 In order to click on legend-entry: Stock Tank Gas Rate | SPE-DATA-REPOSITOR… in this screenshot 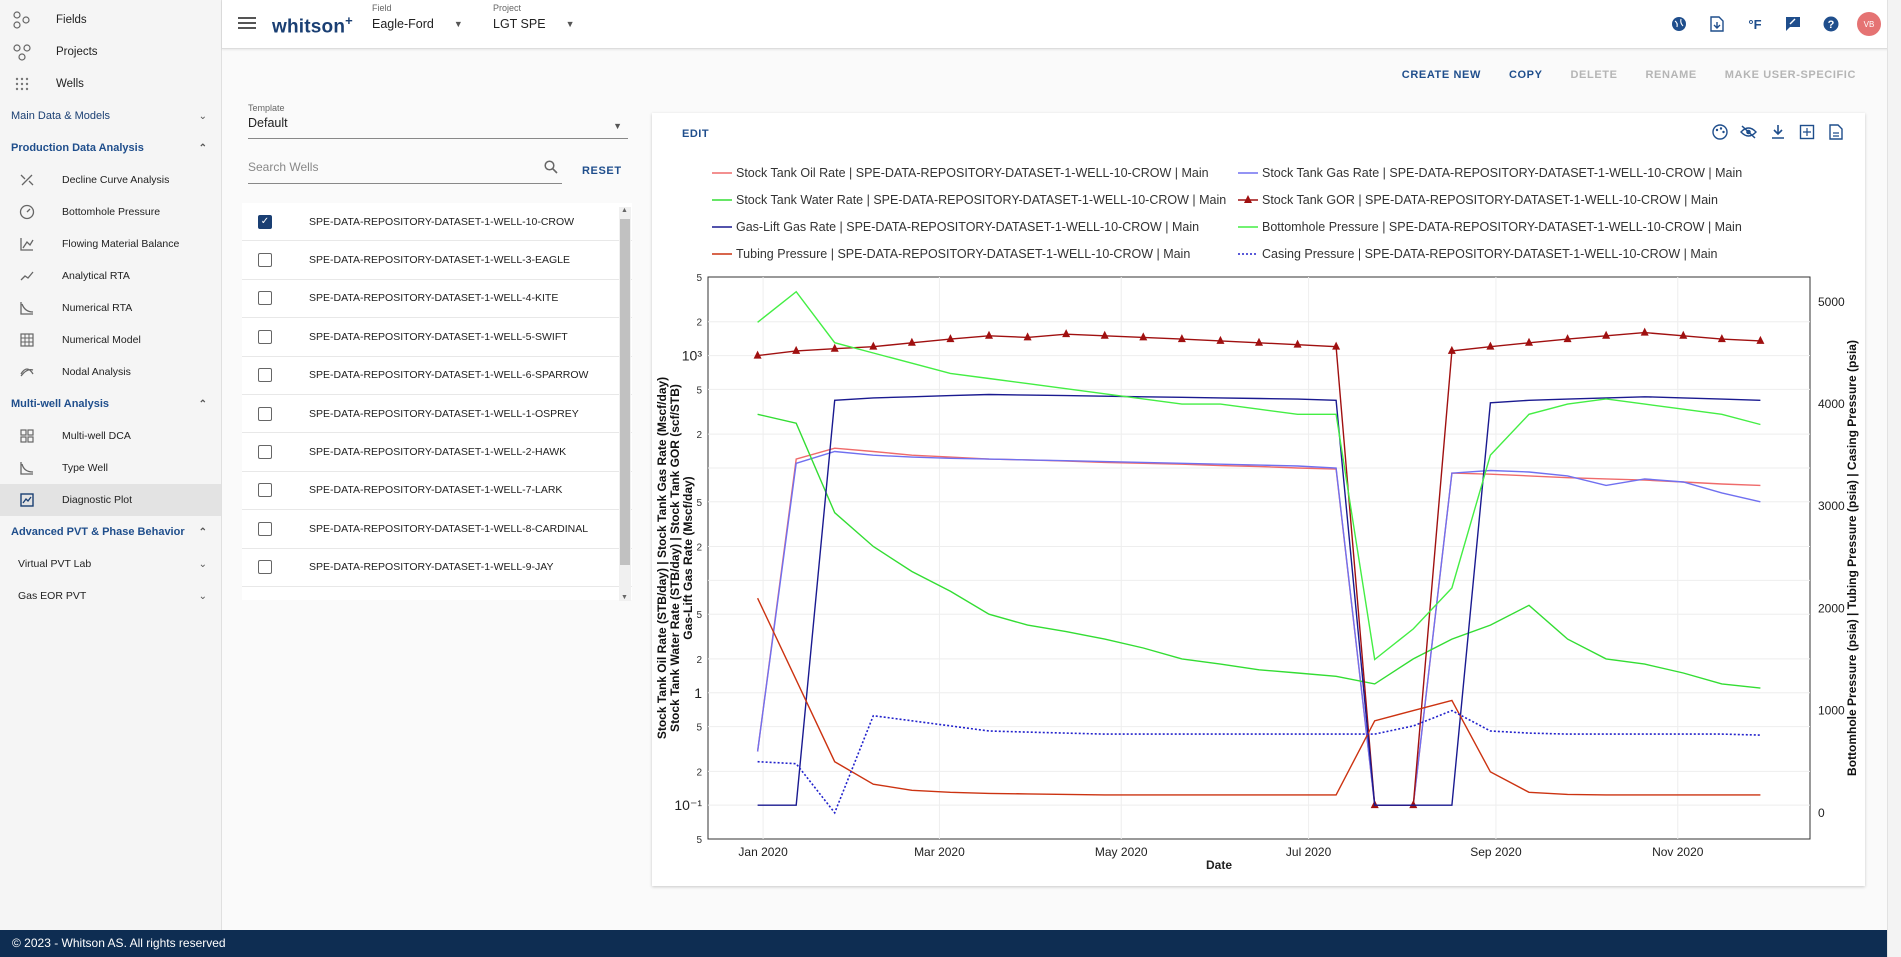, I will do `click(1502, 173)`.